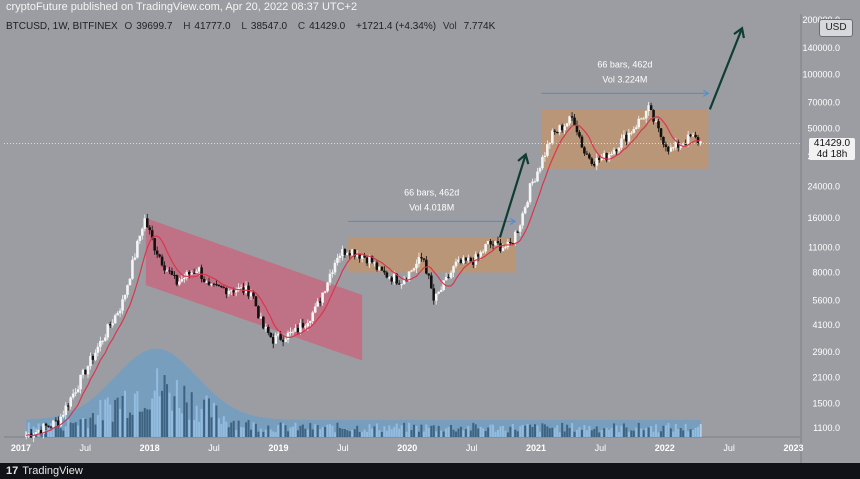 This screenshot has height=479, width=860. Describe the element at coordinates (301, 26) in the screenshot. I see `close-label: C` at that location.